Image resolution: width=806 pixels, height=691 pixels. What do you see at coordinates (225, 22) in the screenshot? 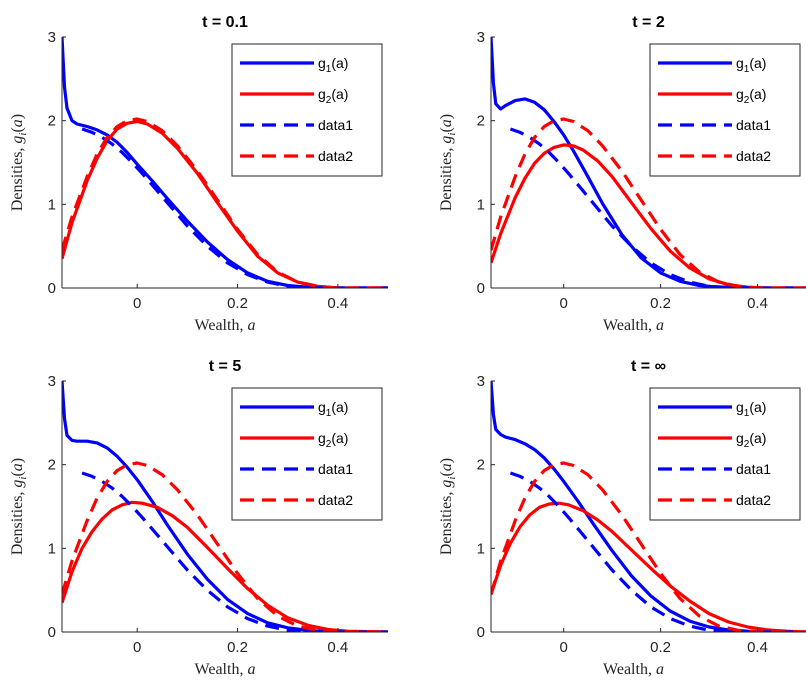
I see `chart-title: t = 0.1` at bounding box center [225, 22].